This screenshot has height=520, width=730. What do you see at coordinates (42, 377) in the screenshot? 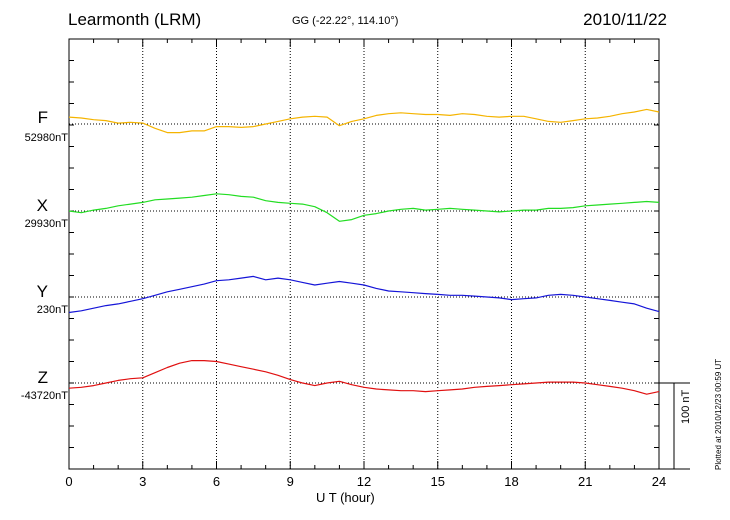
I see `component-label-z: Z` at bounding box center [42, 377].